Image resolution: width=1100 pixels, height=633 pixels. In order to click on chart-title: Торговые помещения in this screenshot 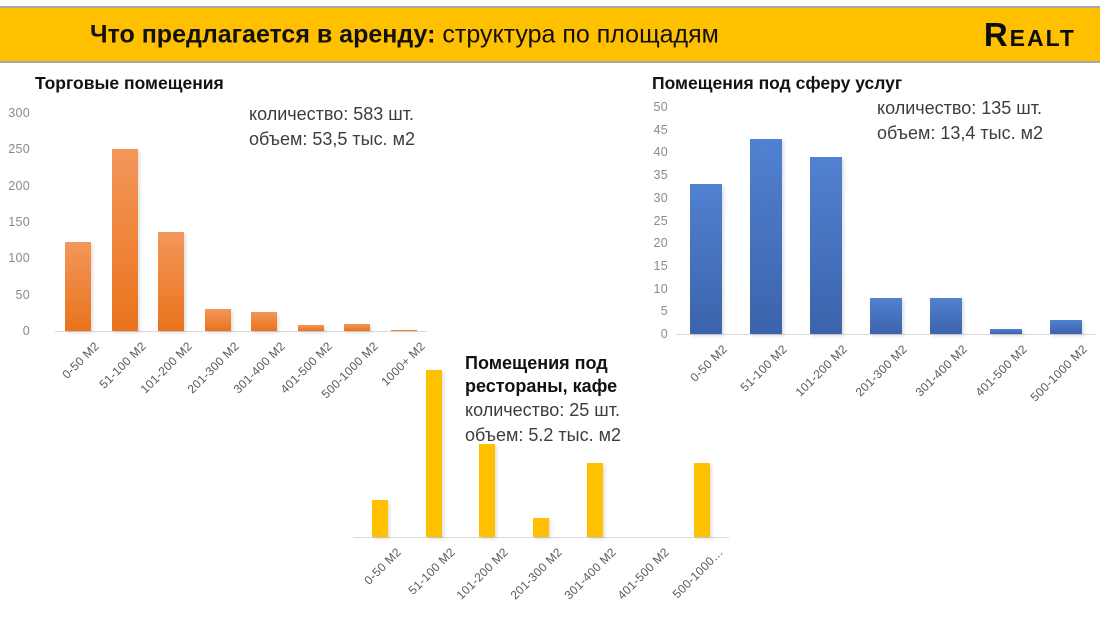, I will do `click(129, 83)`.